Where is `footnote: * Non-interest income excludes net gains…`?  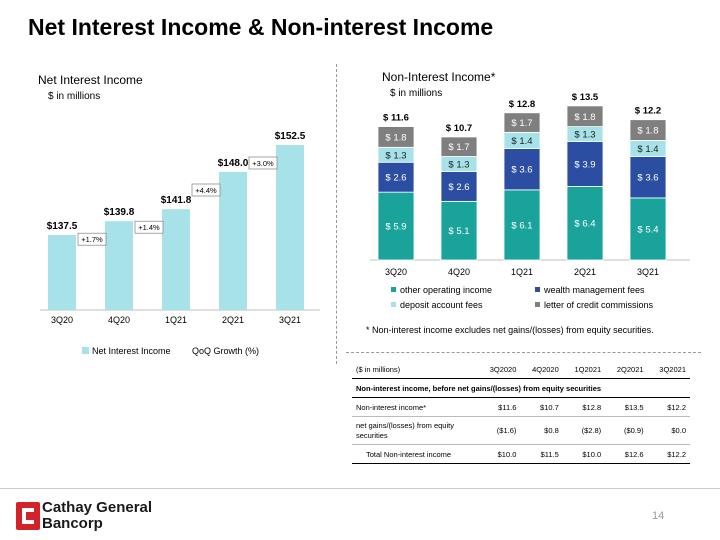 footnote: * Non-interest income excludes net gains… is located at coordinates (510, 330).